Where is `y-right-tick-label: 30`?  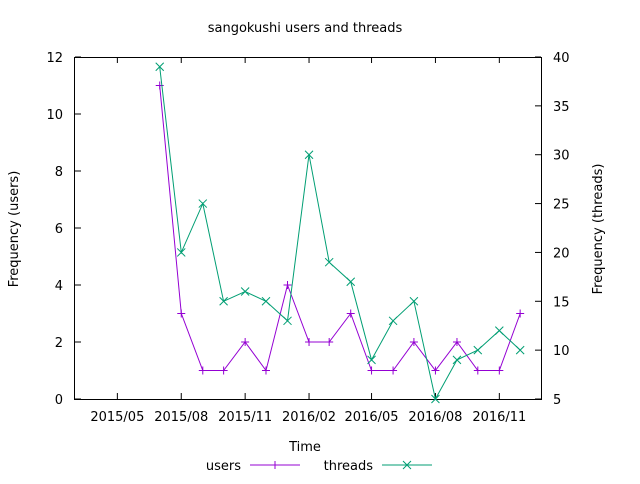 y-right-tick-label: 30 is located at coordinates (561, 156).